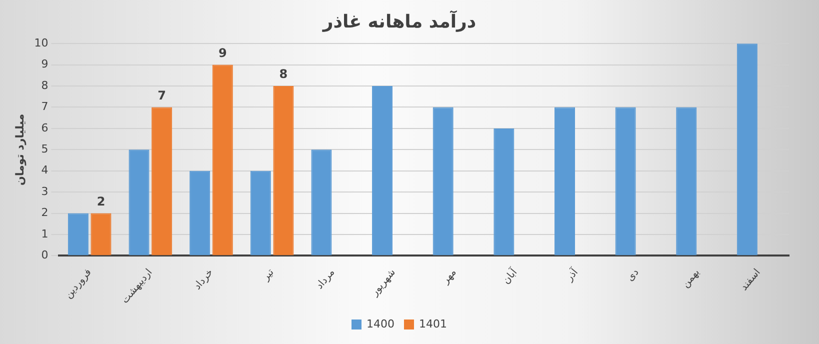 This screenshot has width=819, height=344. What do you see at coordinates (691, 278) in the screenshot?
I see `x-tick-label: بهمن` at bounding box center [691, 278].